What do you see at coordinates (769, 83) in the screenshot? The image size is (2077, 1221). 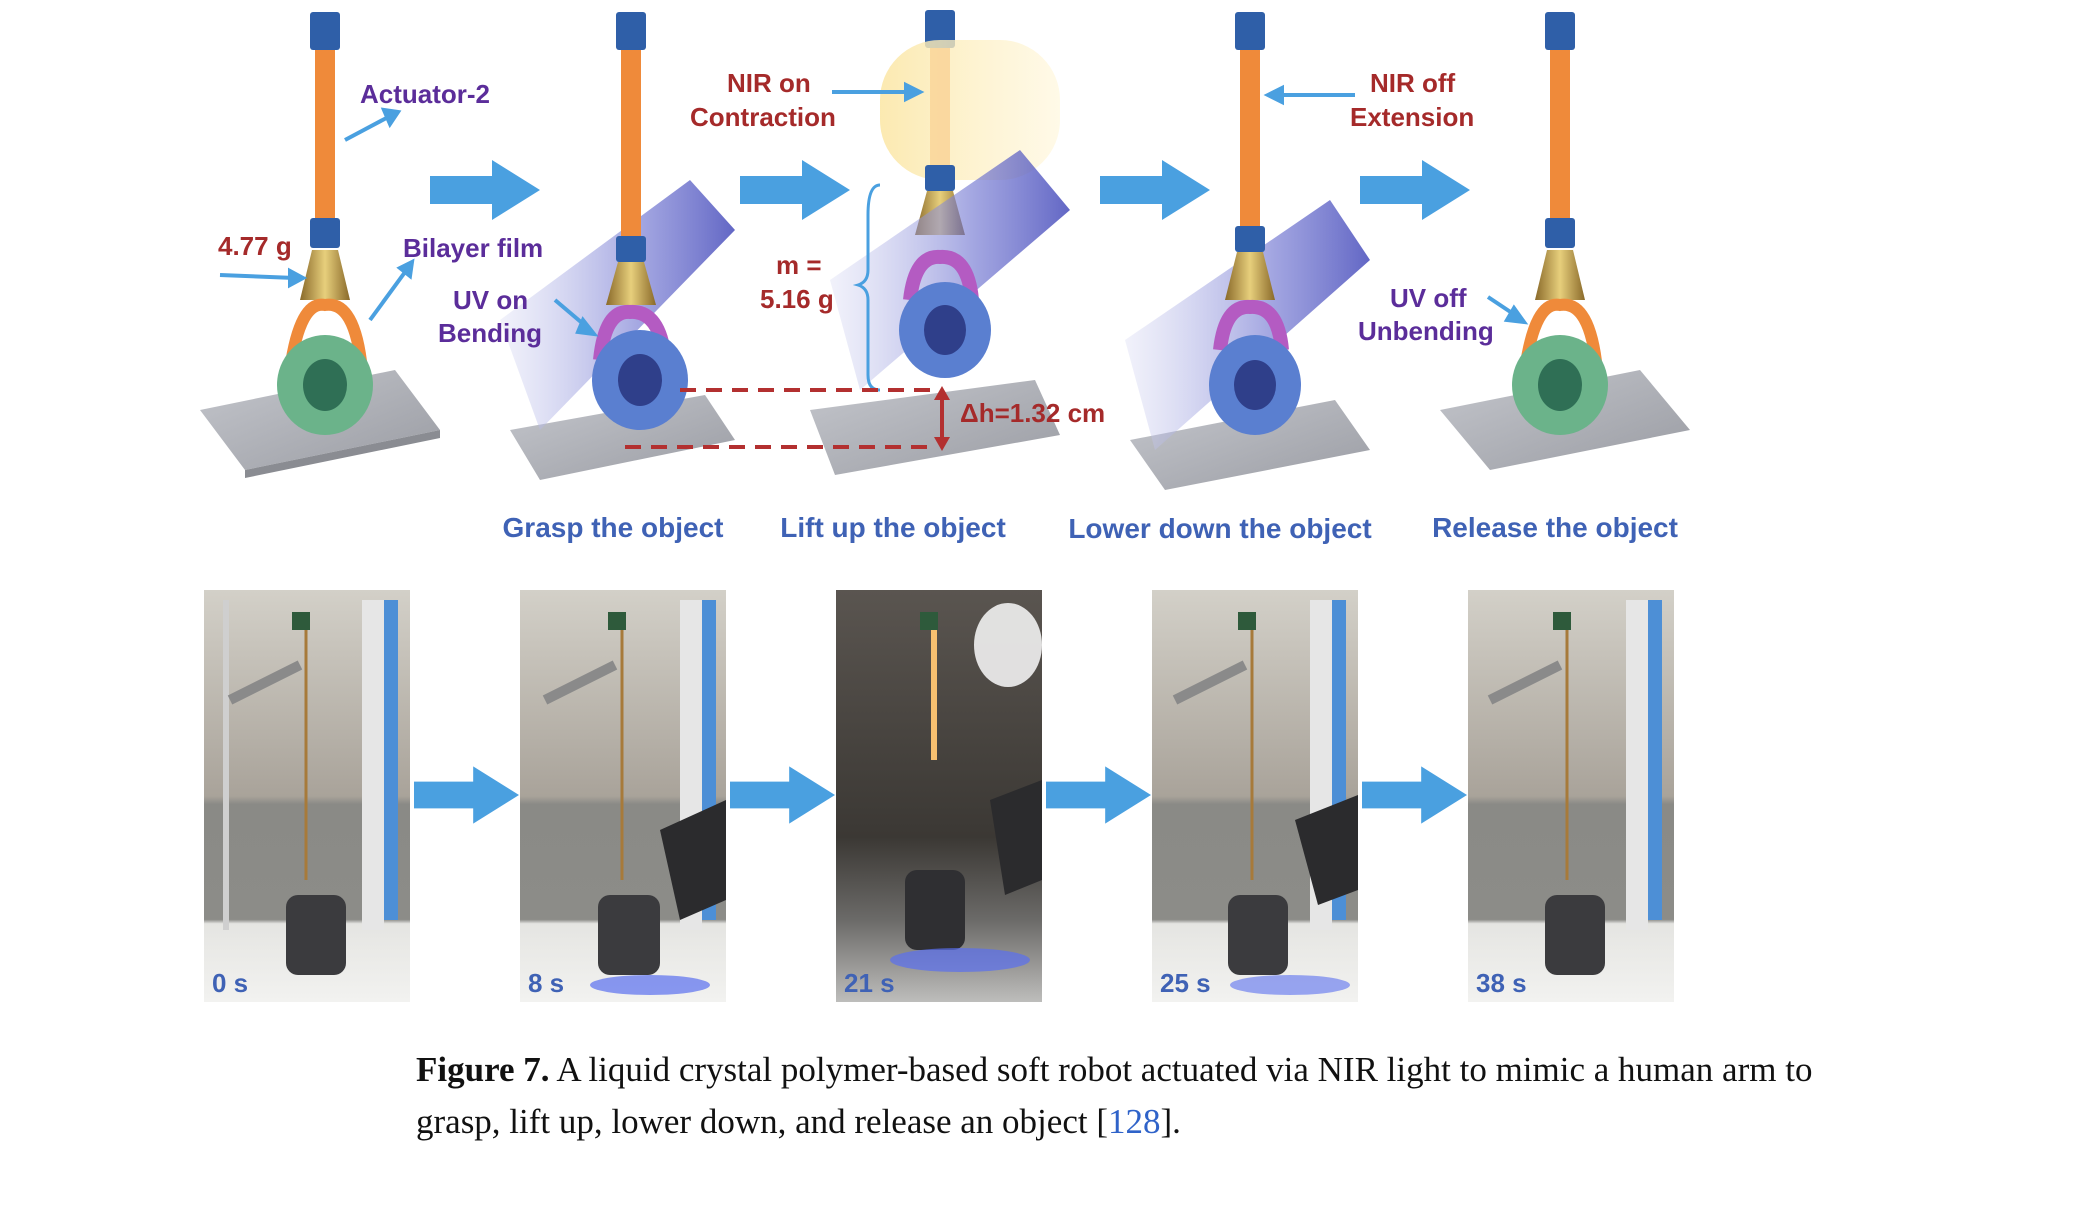 I see `label-nir-on: NIR on` at bounding box center [769, 83].